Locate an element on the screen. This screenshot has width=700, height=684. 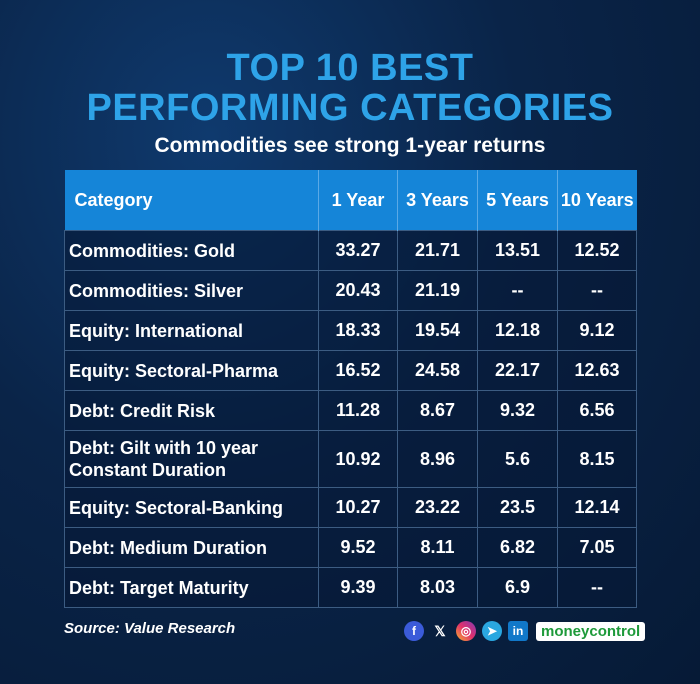
value-cell: 9.32 is located at coordinates (517, 410).